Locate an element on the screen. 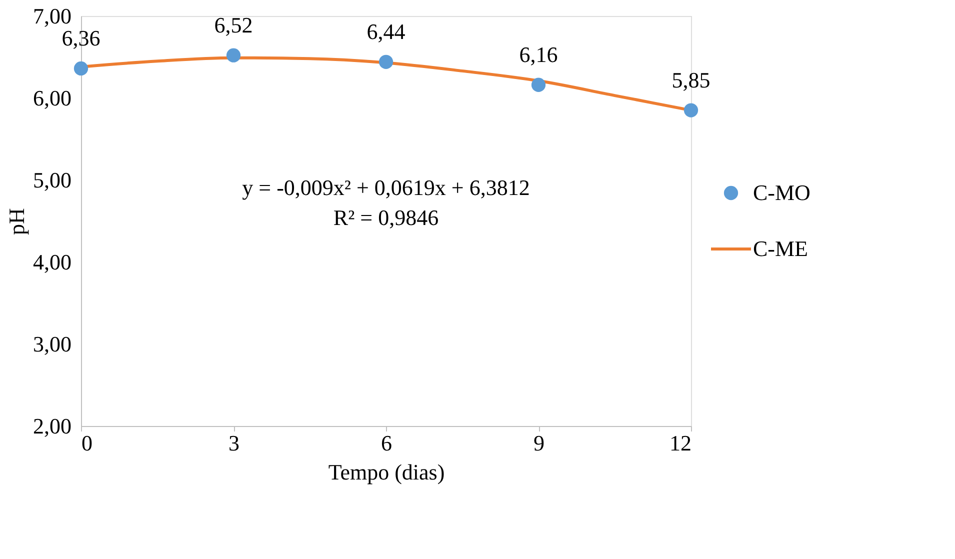 This screenshot has height=559, width=955. x-axis-title: Tempo (dias) is located at coordinates (386, 472).